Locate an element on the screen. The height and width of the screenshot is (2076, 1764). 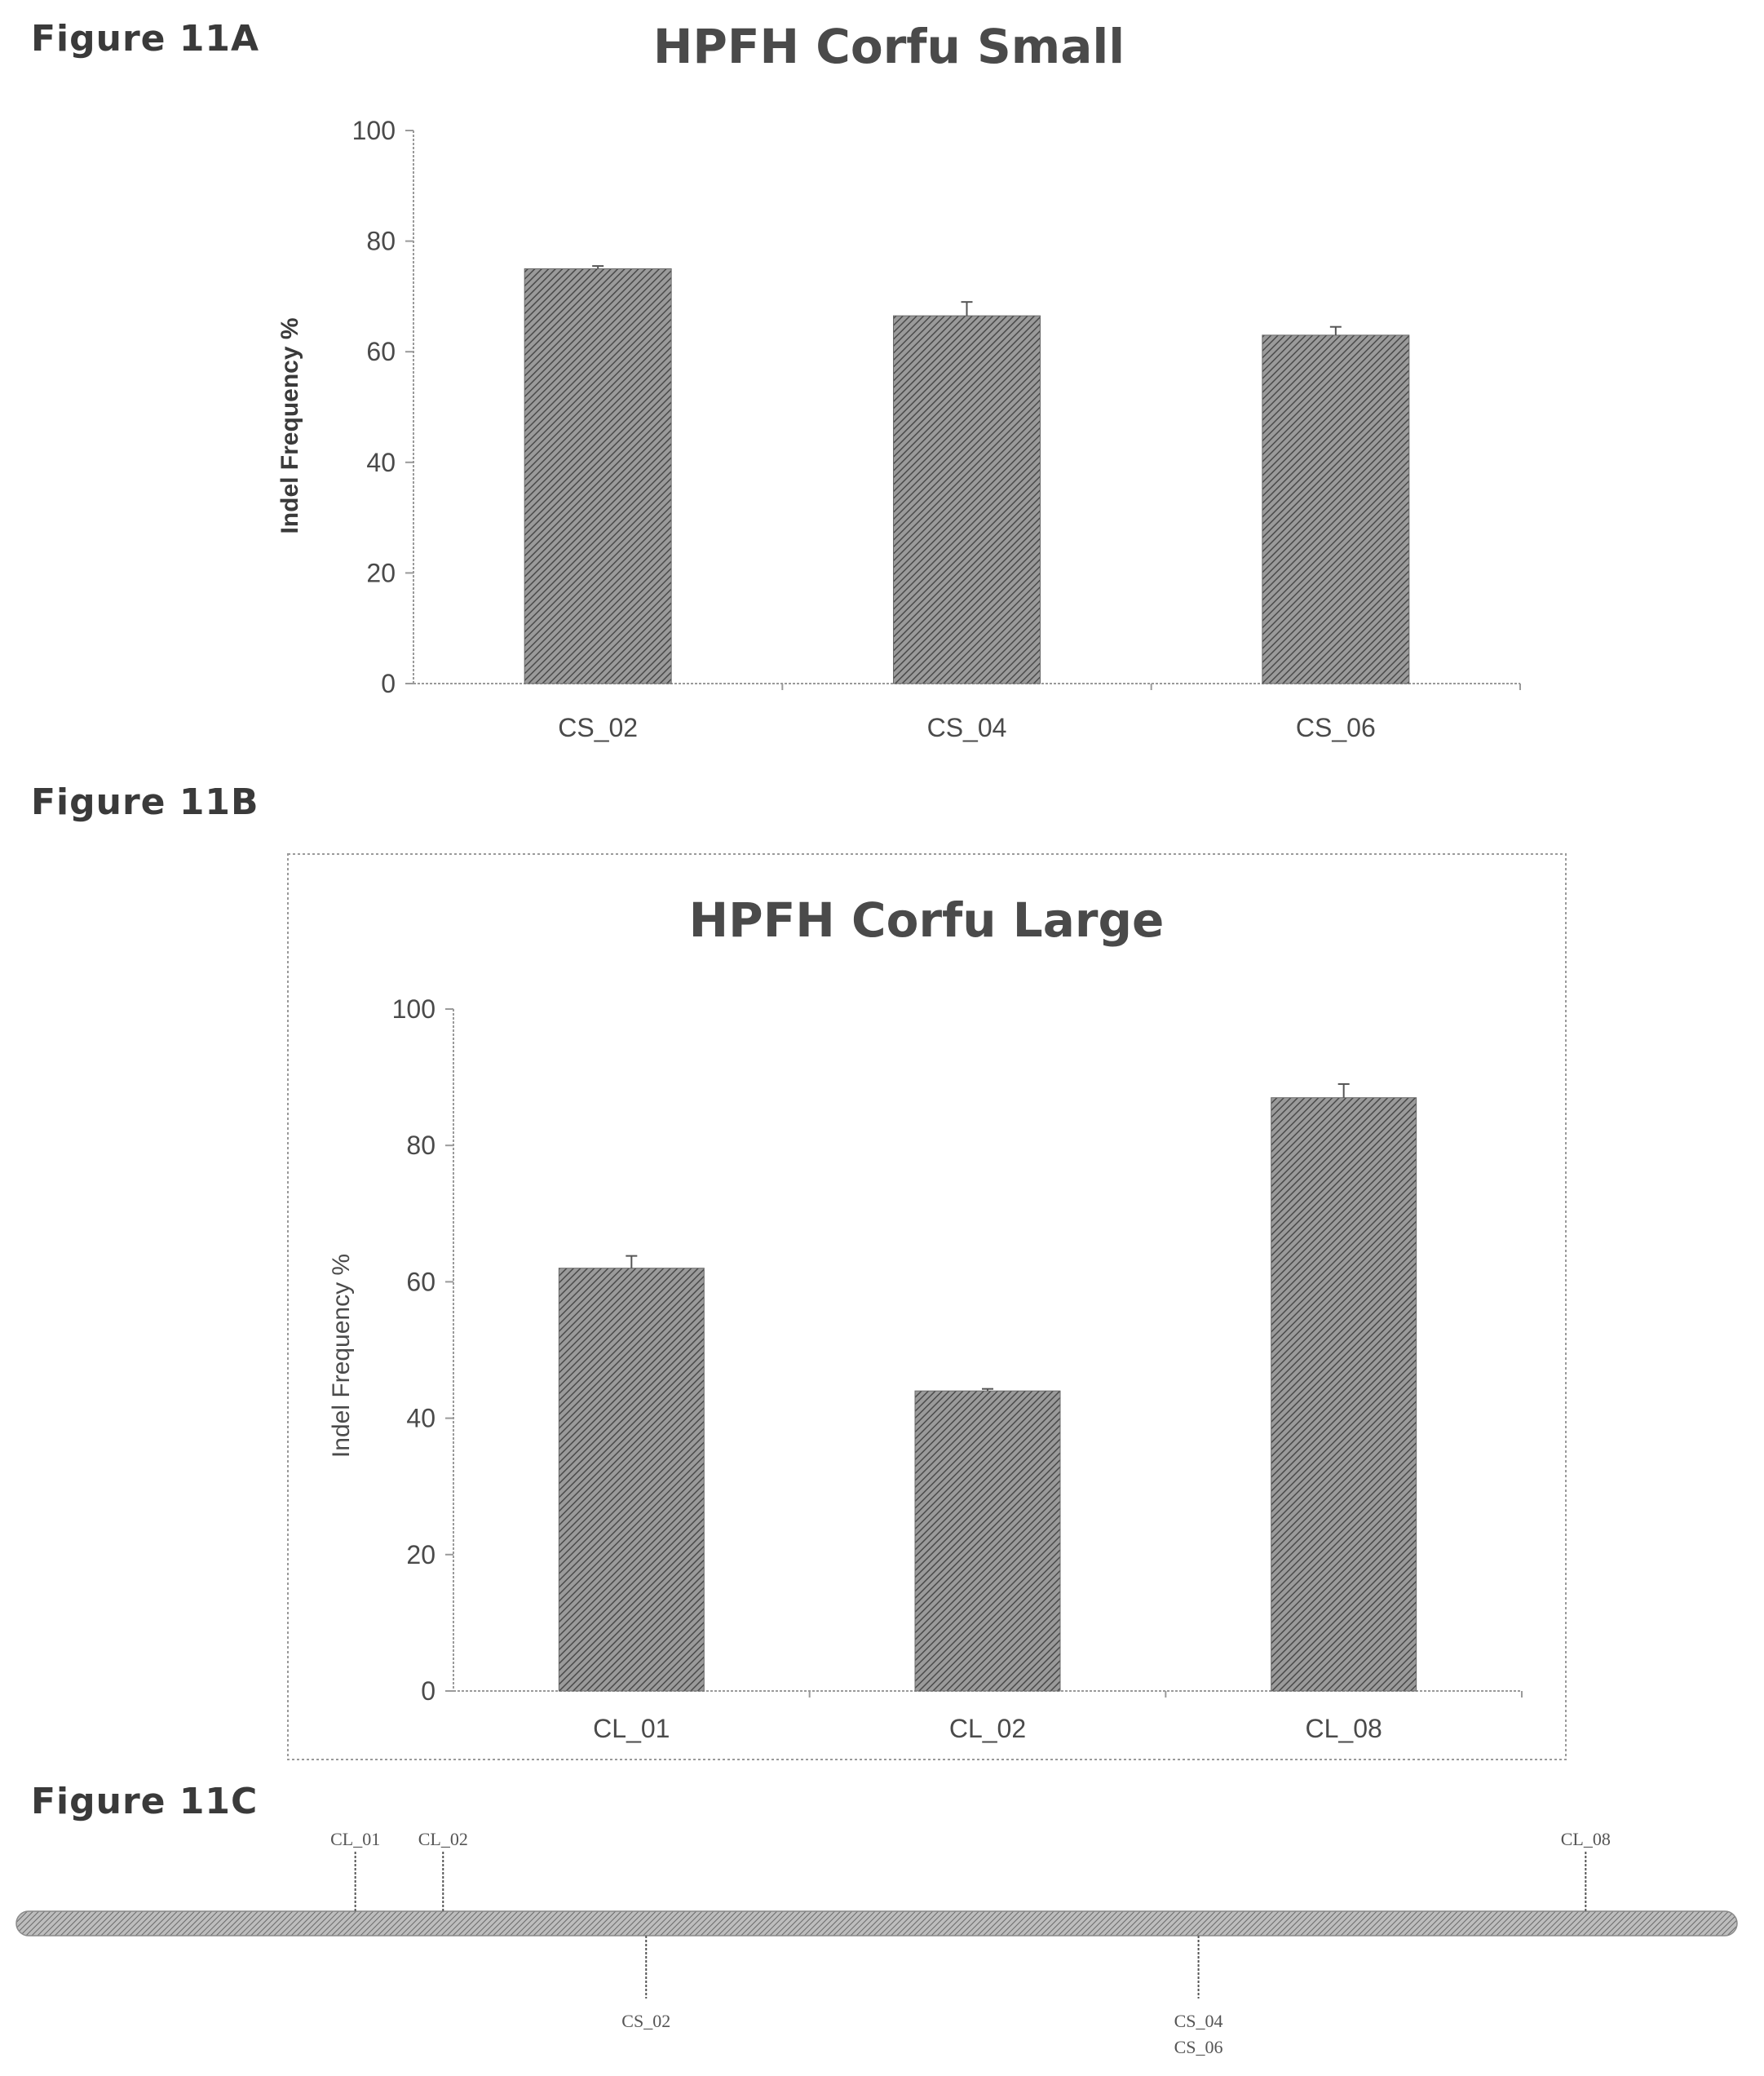
figure-11b-label: Figure 11B is located at coordinates (145, 802).